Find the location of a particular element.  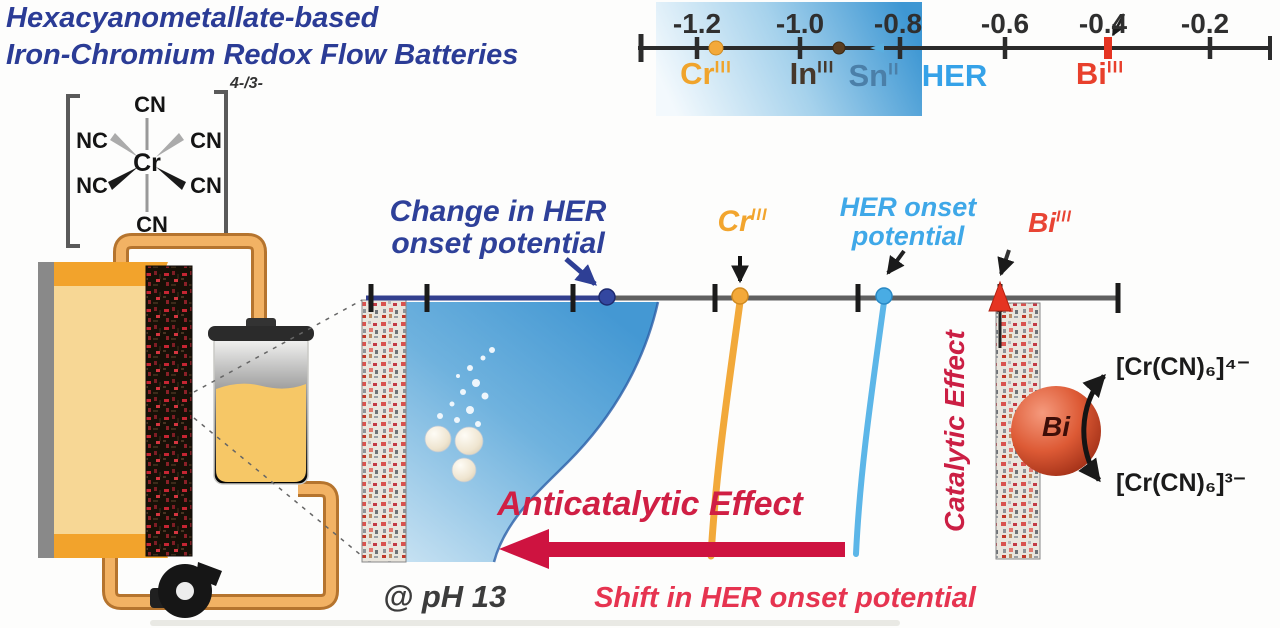

couple-reduced-label: [Cr(CN)₆]⁴⁻ is located at coordinates (1183, 367).